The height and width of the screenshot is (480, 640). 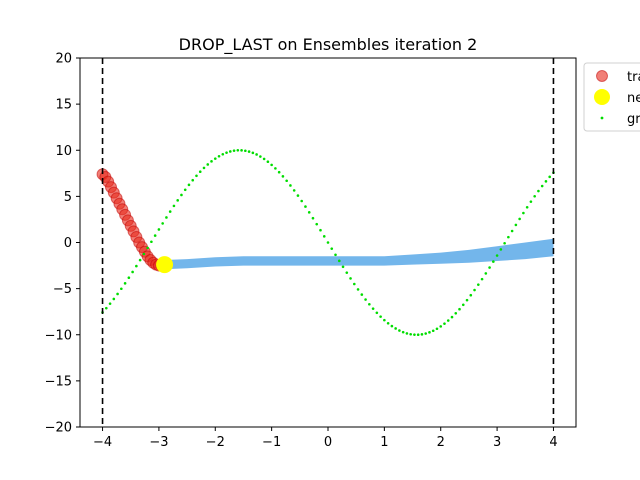 What do you see at coordinates (384, 442) in the screenshot?
I see `x-tick-label: 1` at bounding box center [384, 442].